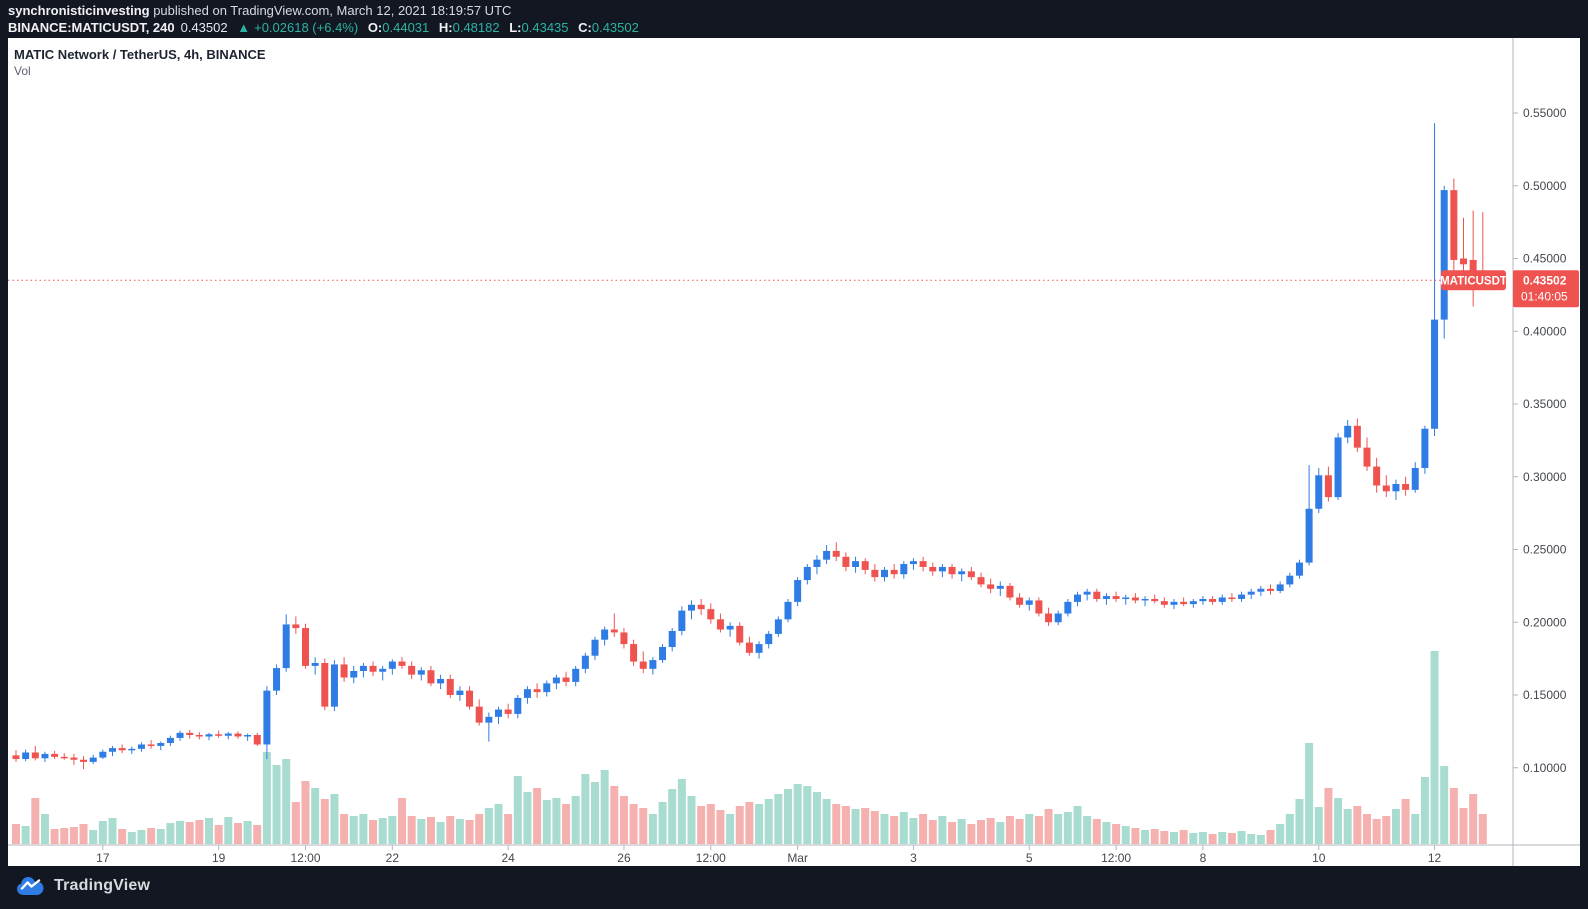  What do you see at coordinates (1319, 858) in the screenshot?
I see `time-tick-label: 10` at bounding box center [1319, 858].